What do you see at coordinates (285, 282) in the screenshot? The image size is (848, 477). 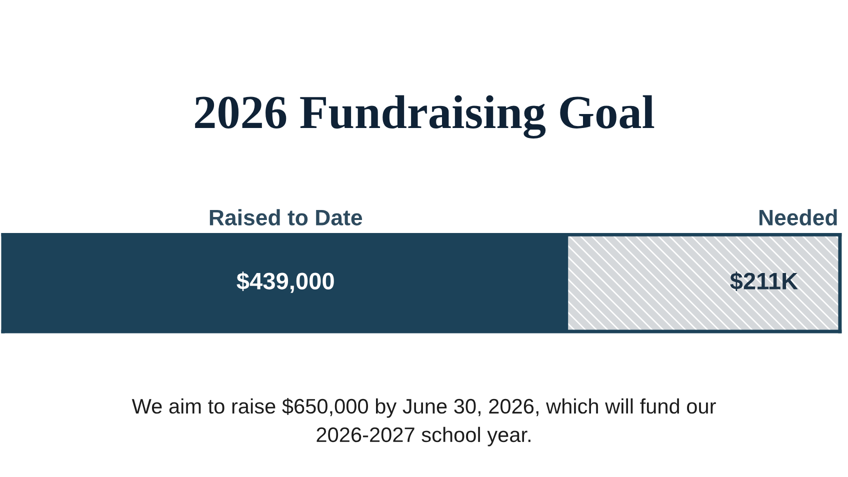 I see `data-label: $439,000` at bounding box center [285, 282].